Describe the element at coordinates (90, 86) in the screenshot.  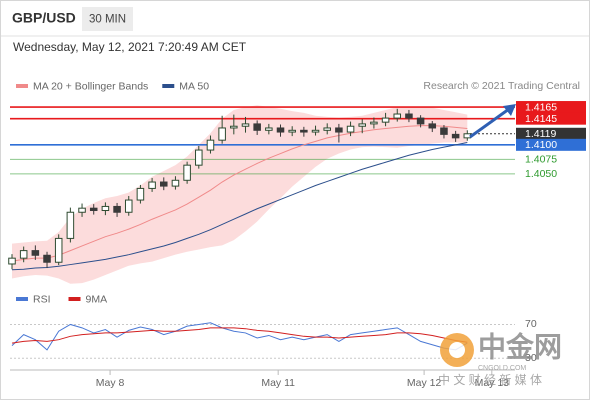
I see `legend-label: MA 20 + Bollinger Bands` at that location.